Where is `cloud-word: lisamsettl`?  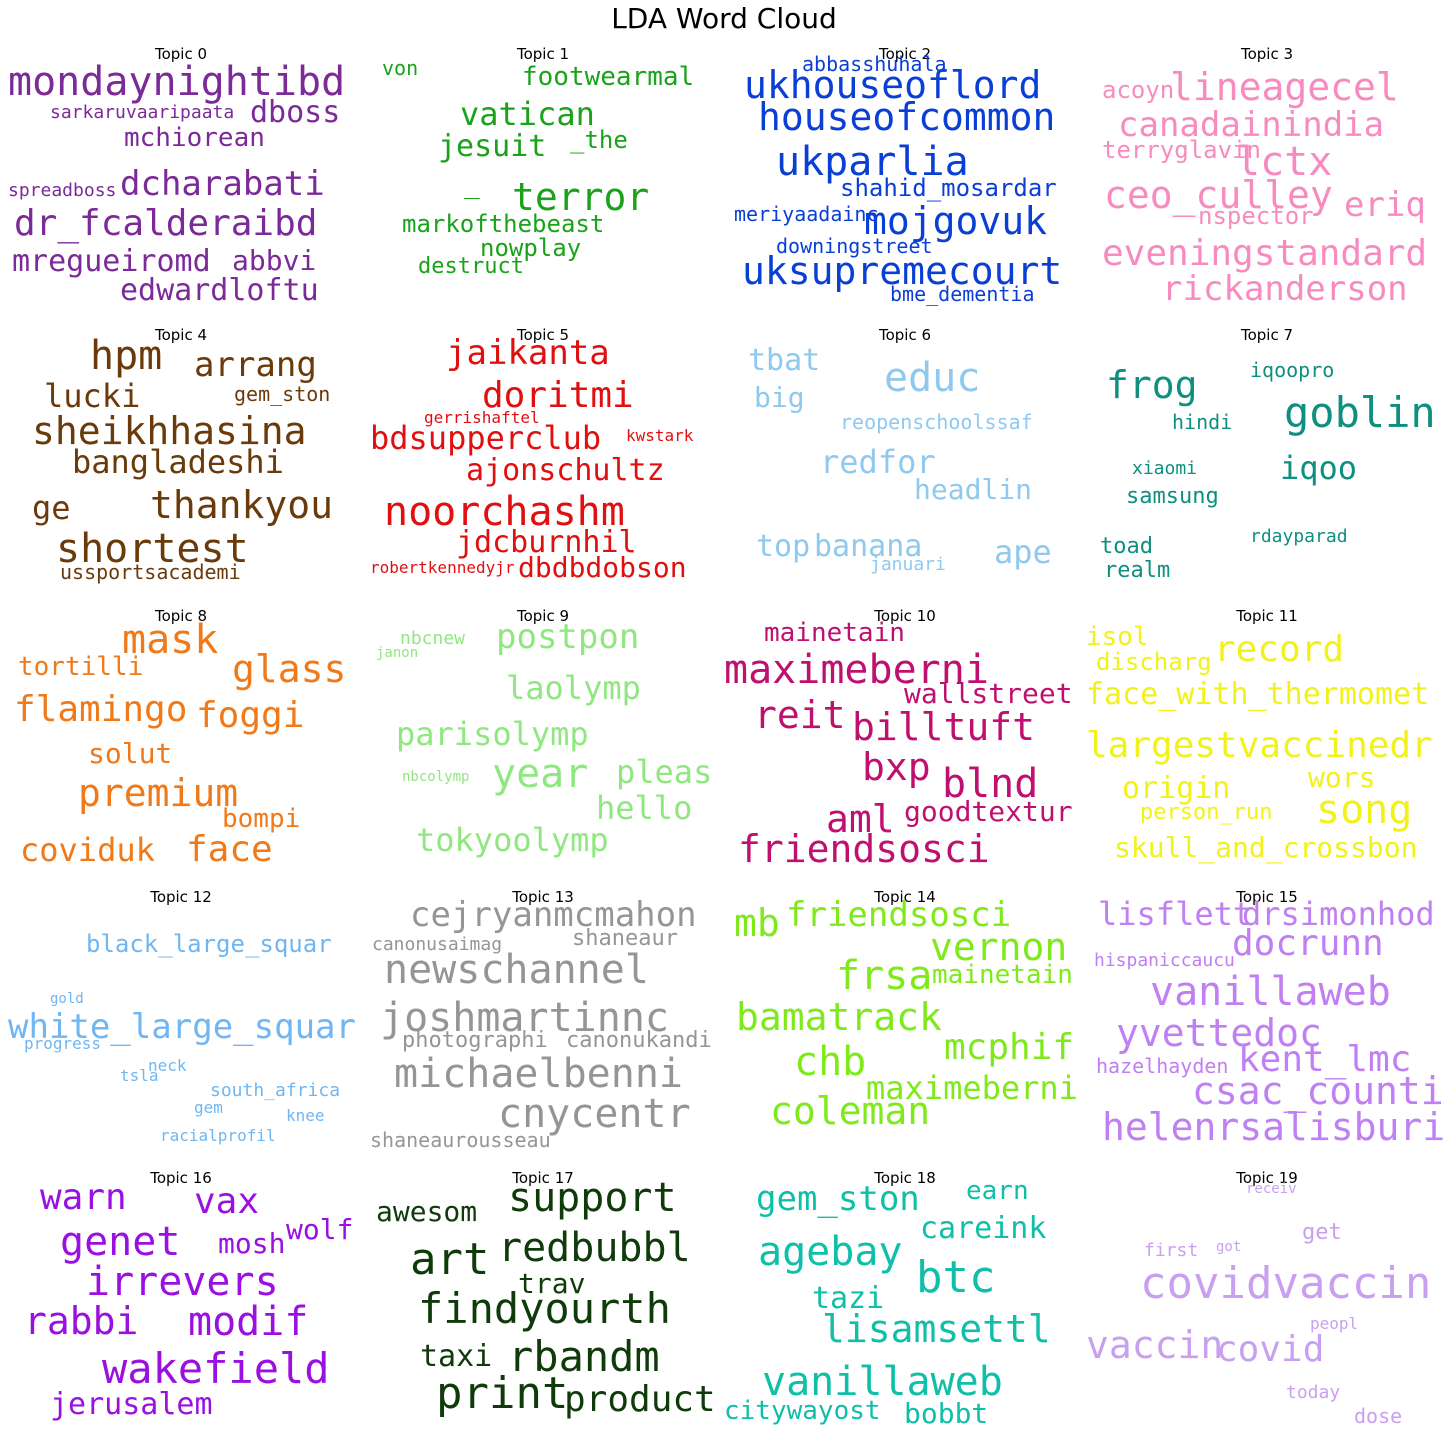 cloud-word: lisamsettl is located at coordinates (936, 1329).